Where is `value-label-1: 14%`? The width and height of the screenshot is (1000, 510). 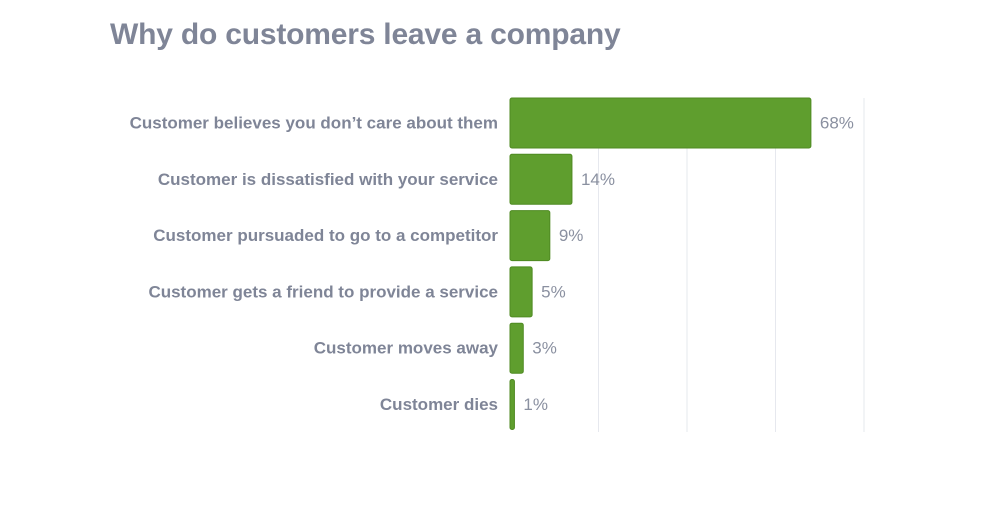 value-label-1: 14% is located at coordinates (598, 179).